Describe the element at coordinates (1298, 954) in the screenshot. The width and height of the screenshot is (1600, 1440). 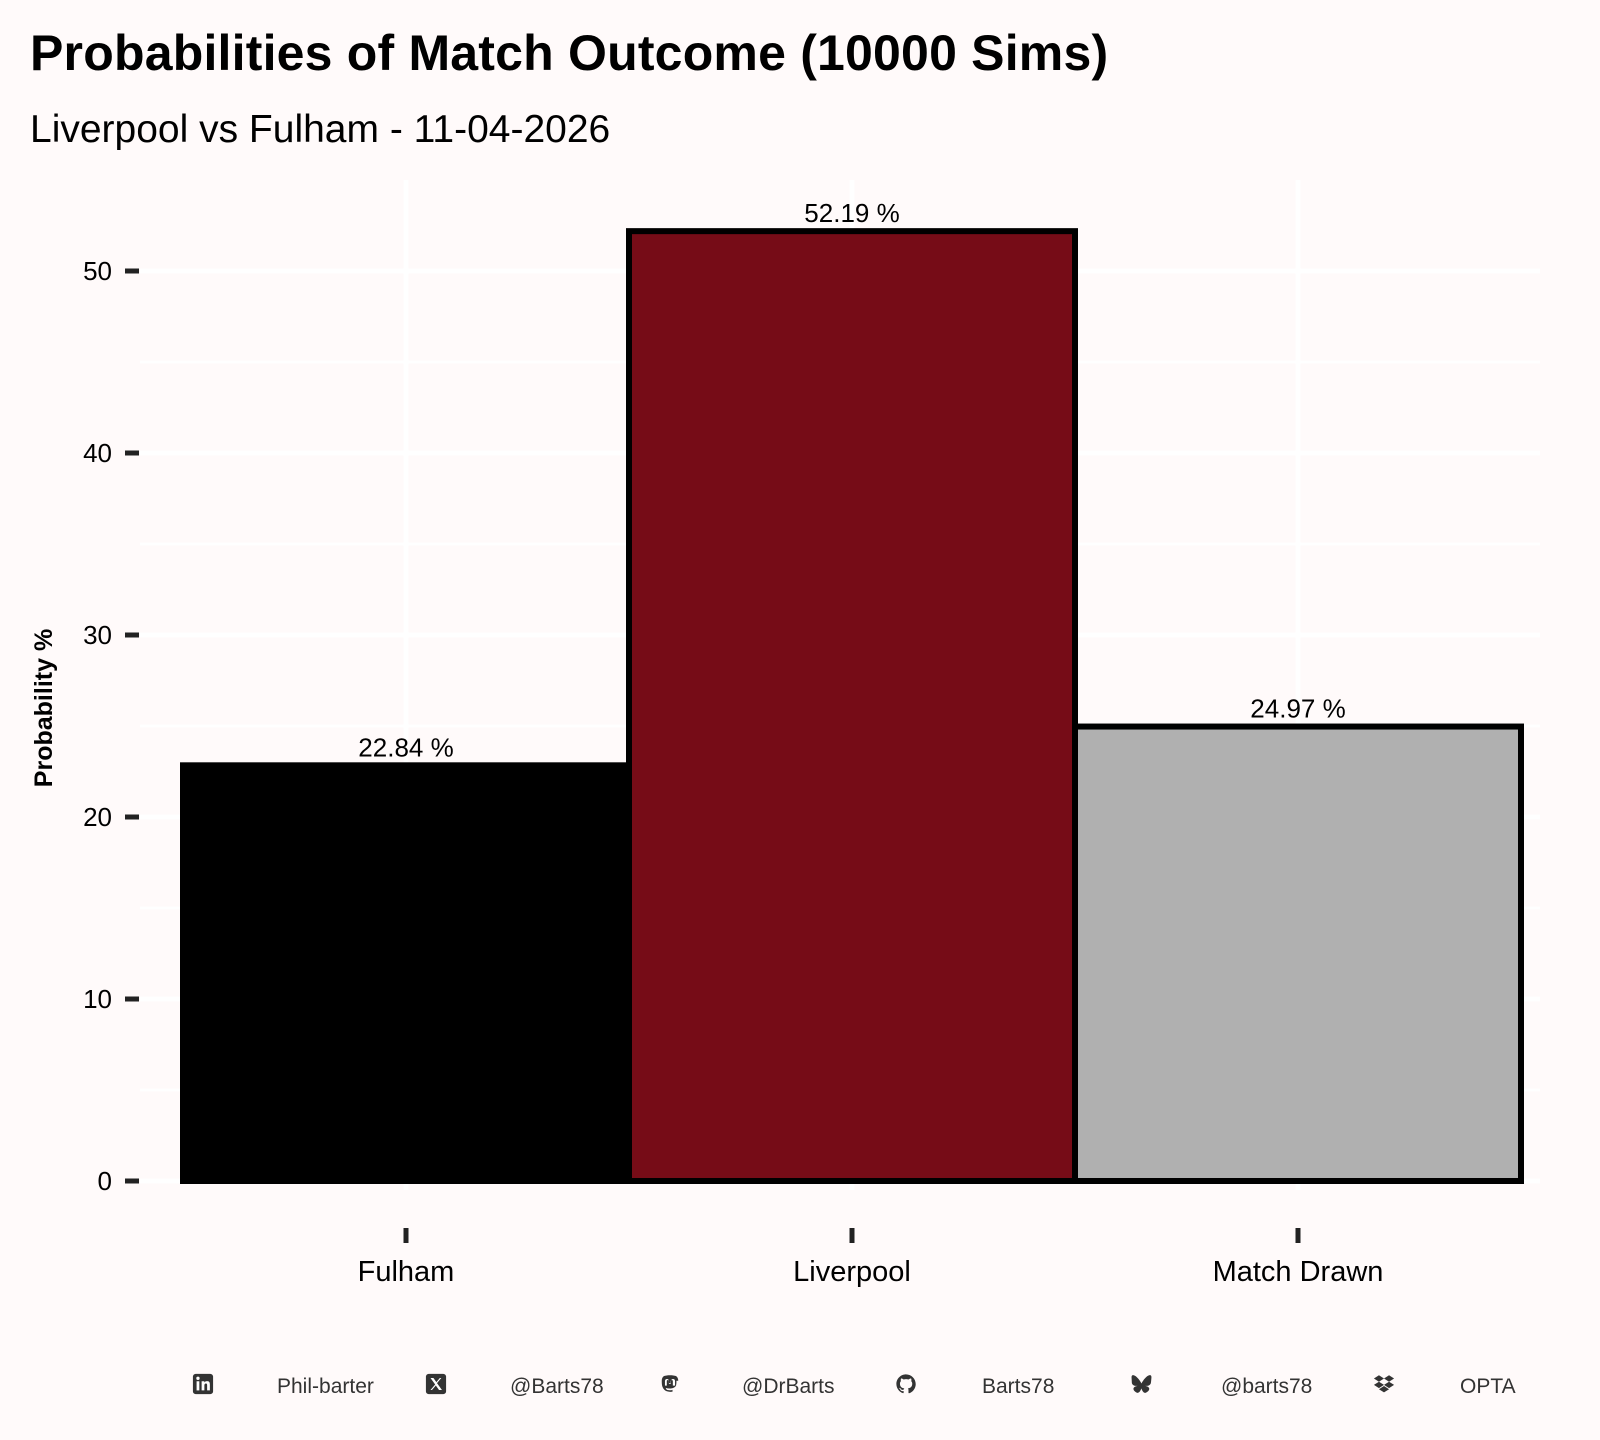
I see `bar-match-drawn` at that location.